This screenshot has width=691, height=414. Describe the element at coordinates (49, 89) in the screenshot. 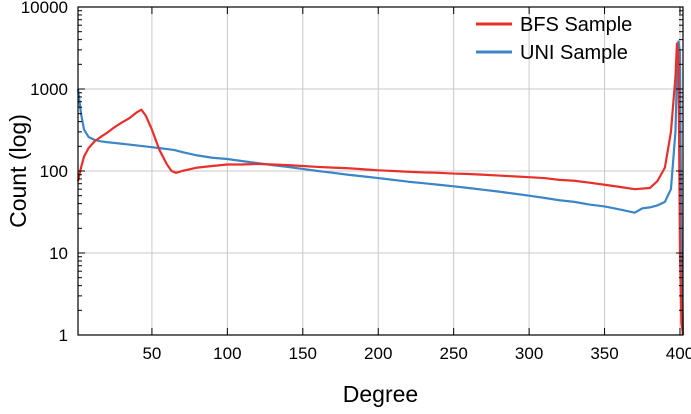

I see `y-tick-label-1000: 1000` at that location.